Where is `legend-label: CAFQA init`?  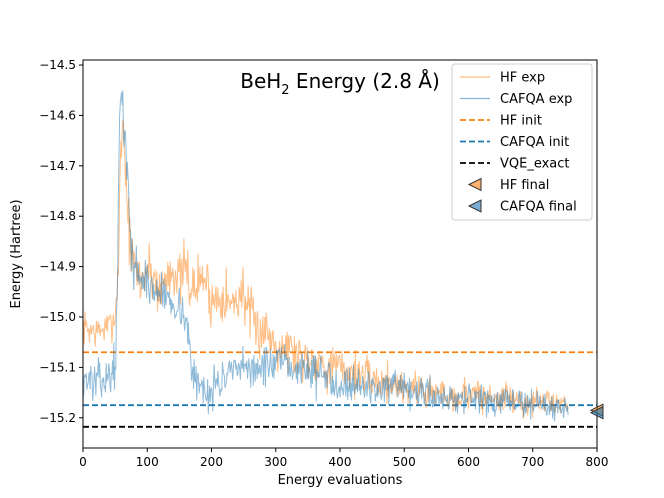 legend-label: CAFQA init is located at coordinates (534, 142).